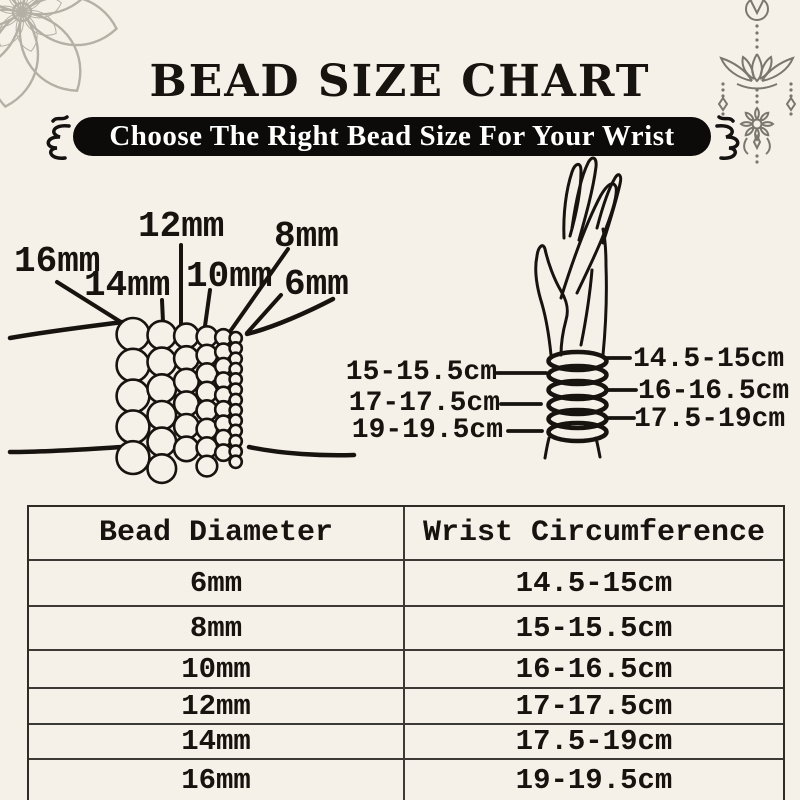 The width and height of the screenshot is (800, 800). What do you see at coordinates (179, 400) in the screenshot?
I see `bead-stack-illustration` at bounding box center [179, 400].